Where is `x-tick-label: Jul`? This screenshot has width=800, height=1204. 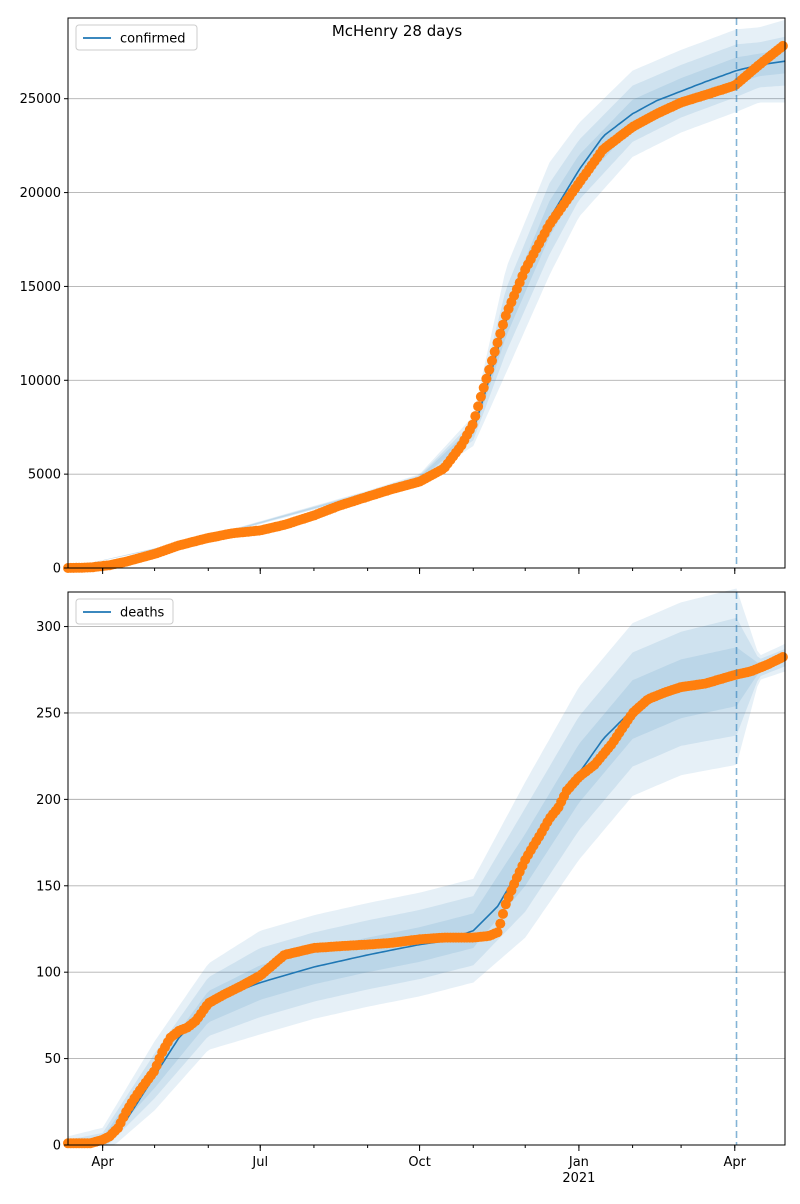 x-tick-label: Jul is located at coordinates (259, 1162).